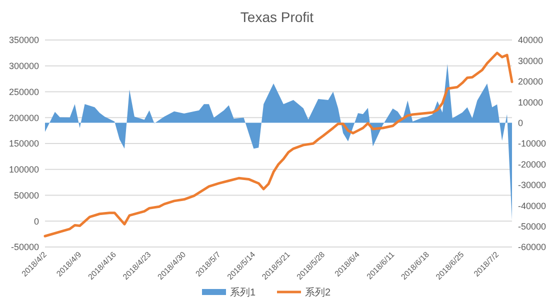 This screenshot has width=554, height=301. What do you see at coordinates (24, 247) in the screenshot?
I see `y-tick-label: -50000` at bounding box center [24, 247].